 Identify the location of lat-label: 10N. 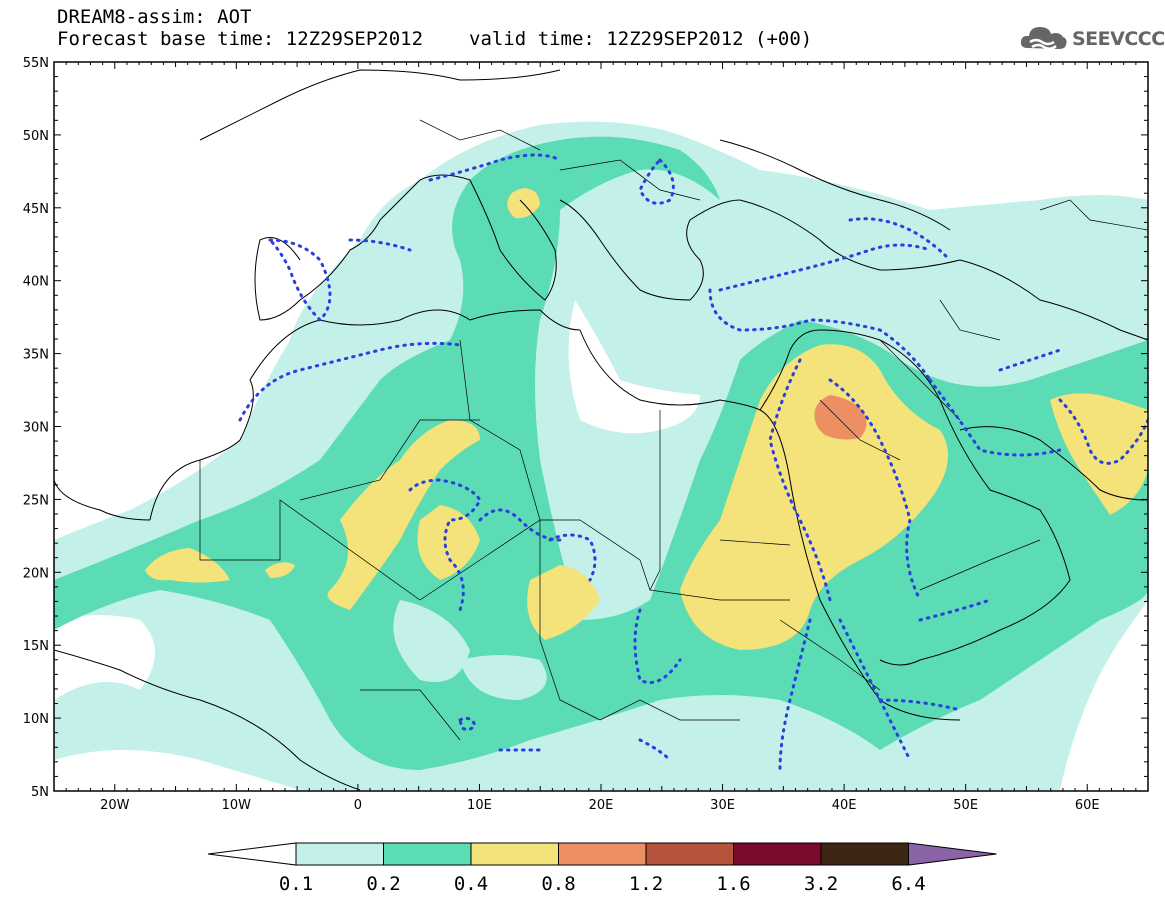
(36, 719).